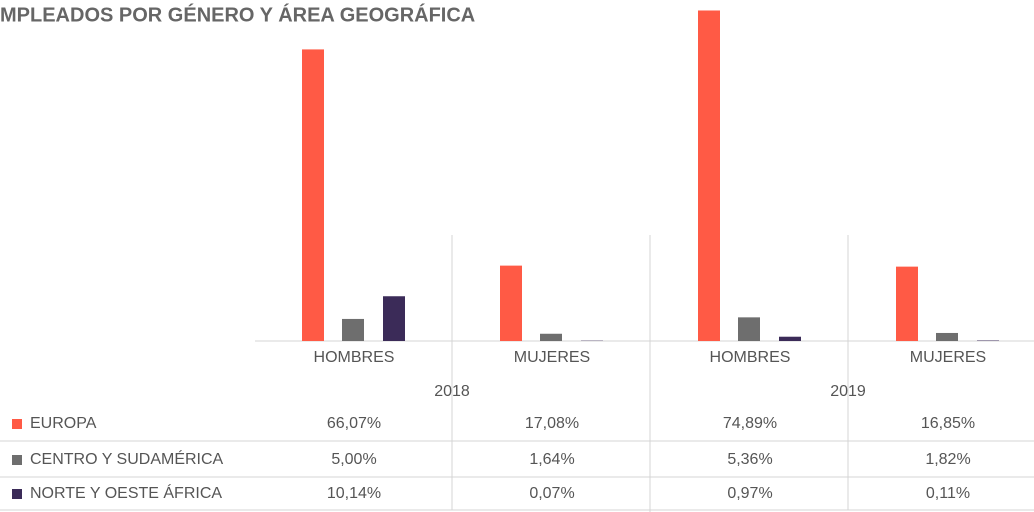 The width and height of the screenshot is (1034, 512). I want to click on value-label: 0,97%, so click(749, 493).